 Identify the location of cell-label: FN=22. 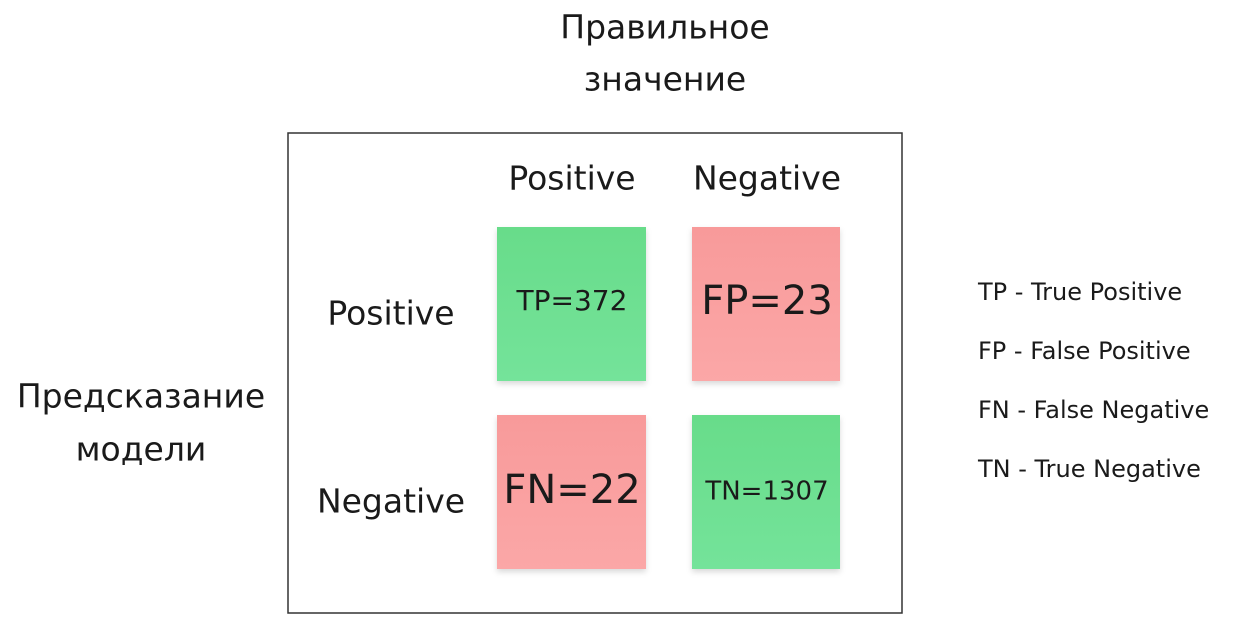
(571, 490).